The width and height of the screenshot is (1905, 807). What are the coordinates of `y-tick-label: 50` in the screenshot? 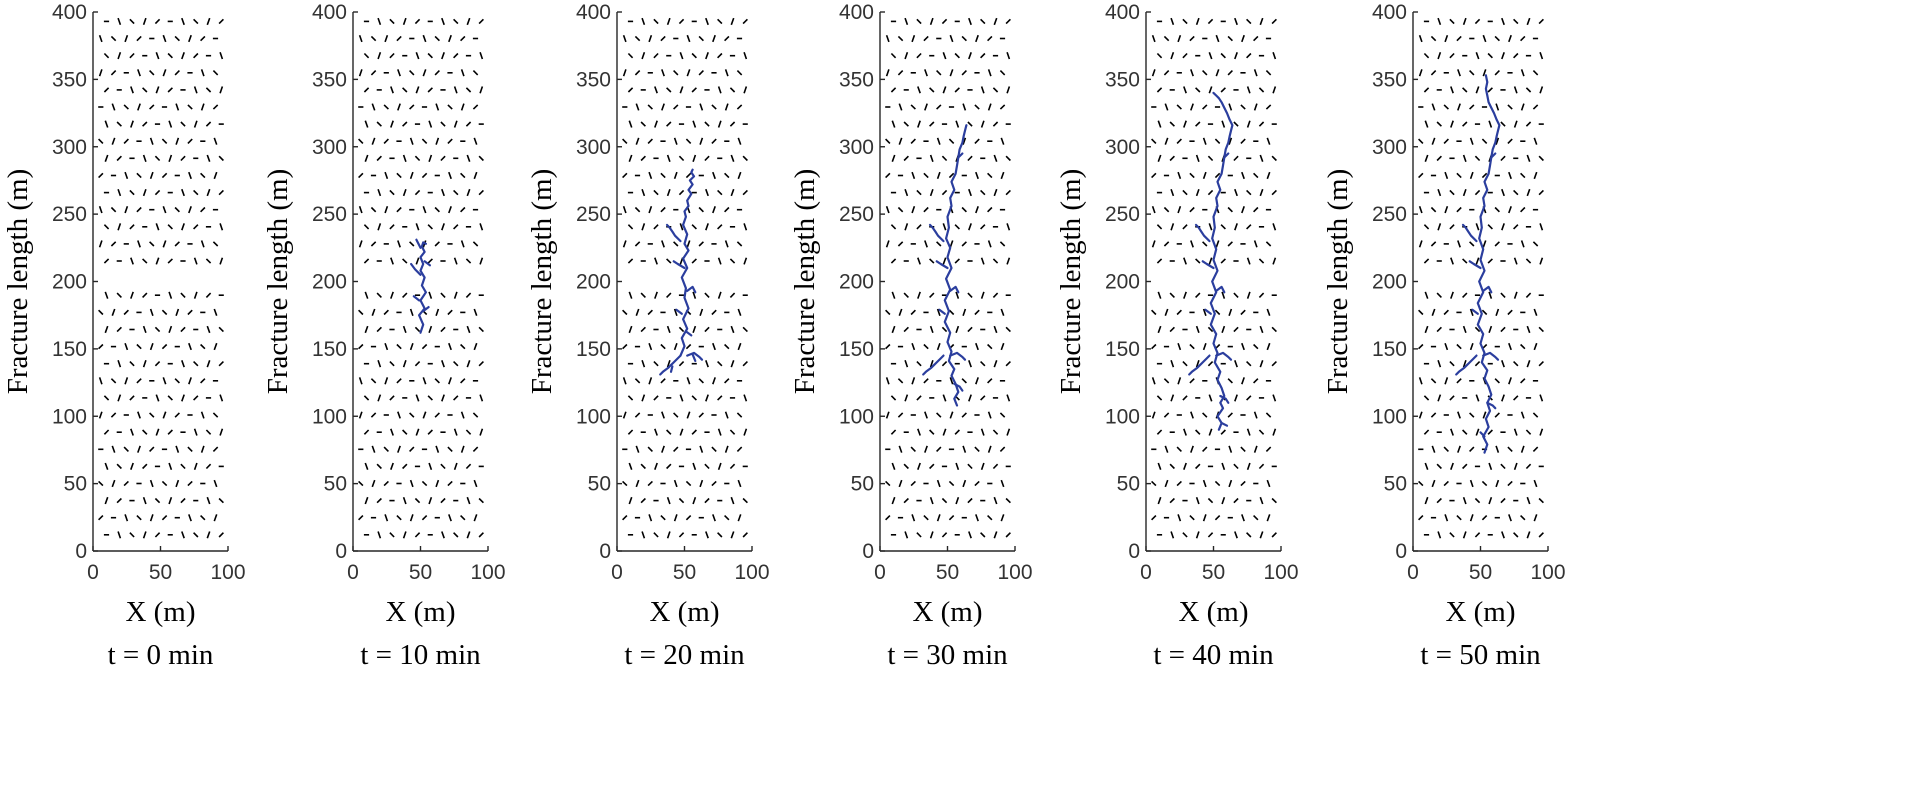 It's located at (75, 484).